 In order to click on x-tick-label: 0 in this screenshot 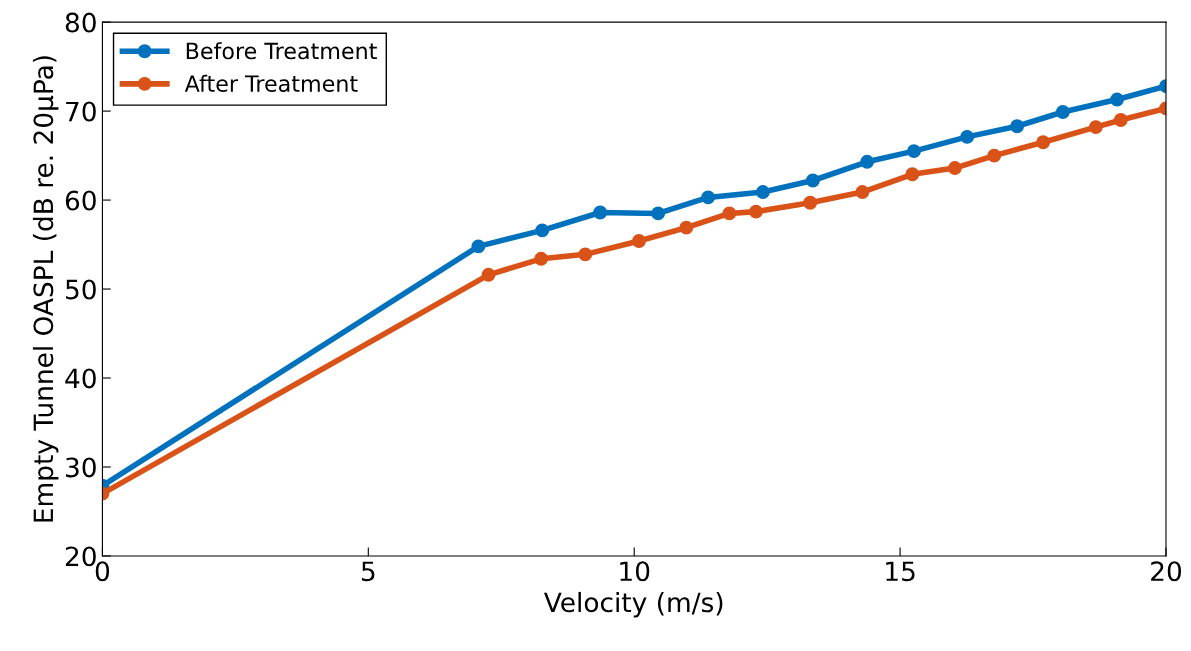, I will do `click(102, 571)`.